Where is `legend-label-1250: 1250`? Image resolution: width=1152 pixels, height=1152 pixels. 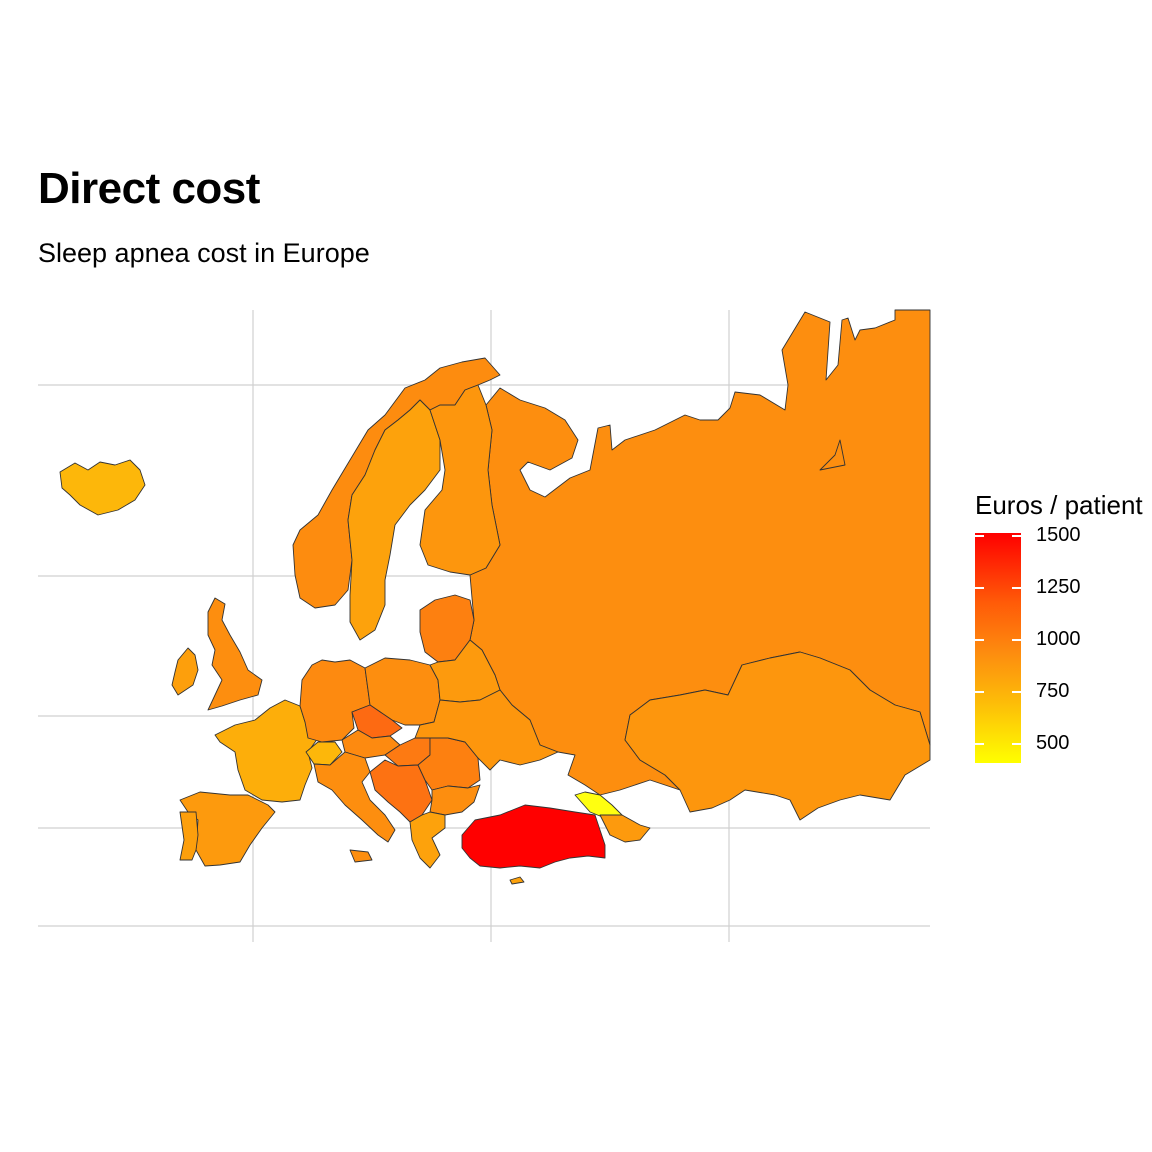
legend-label-1250: 1250 is located at coordinates (1058, 587).